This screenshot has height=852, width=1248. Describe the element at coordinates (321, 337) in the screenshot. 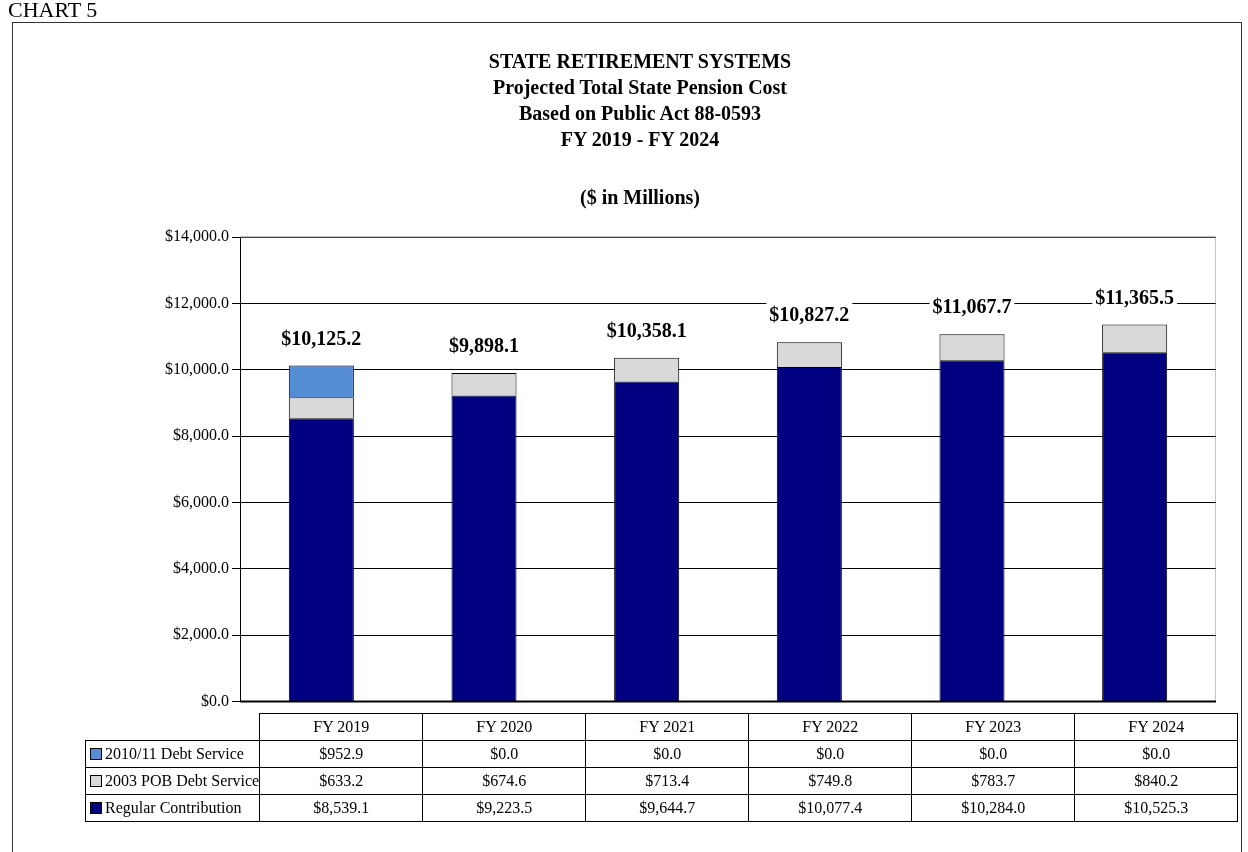

I see `total-label: $10,125.2` at that location.